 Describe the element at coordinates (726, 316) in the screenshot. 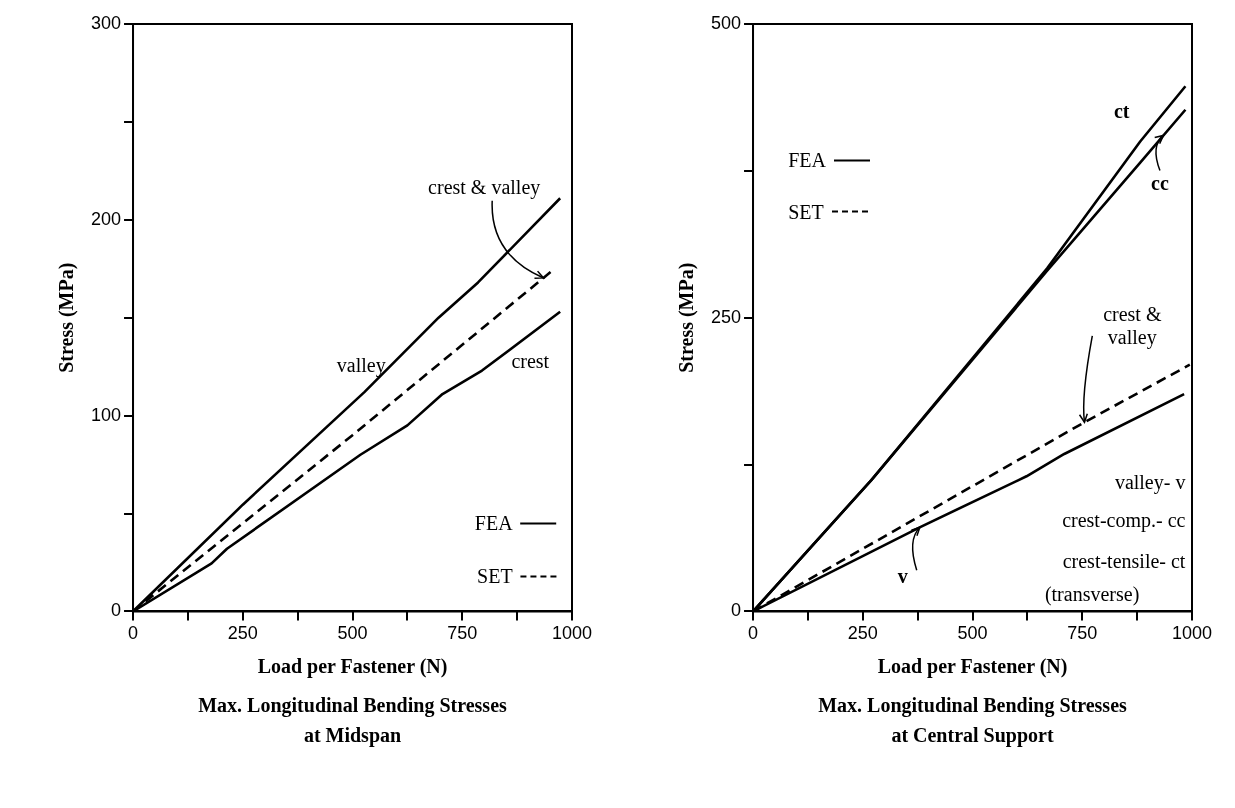

I see `y-tick-label: 250` at that location.